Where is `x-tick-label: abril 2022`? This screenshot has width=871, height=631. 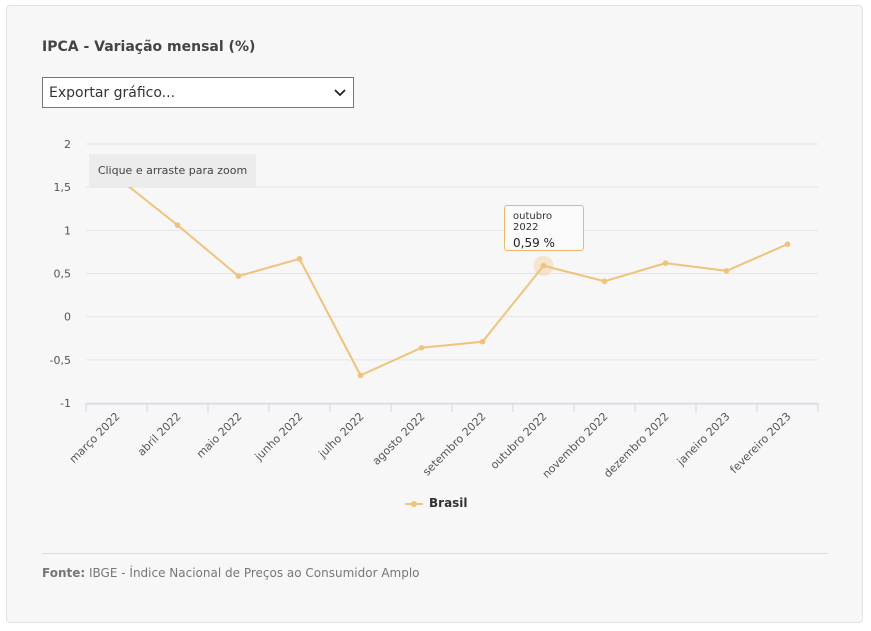 x-tick-label: abril 2022 is located at coordinates (159, 434).